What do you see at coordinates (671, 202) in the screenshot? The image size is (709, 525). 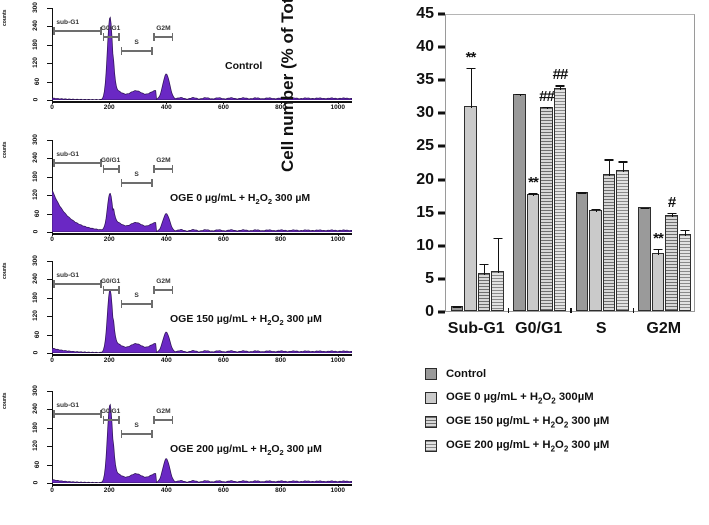 I see `significance-marker: #` at bounding box center [671, 202].